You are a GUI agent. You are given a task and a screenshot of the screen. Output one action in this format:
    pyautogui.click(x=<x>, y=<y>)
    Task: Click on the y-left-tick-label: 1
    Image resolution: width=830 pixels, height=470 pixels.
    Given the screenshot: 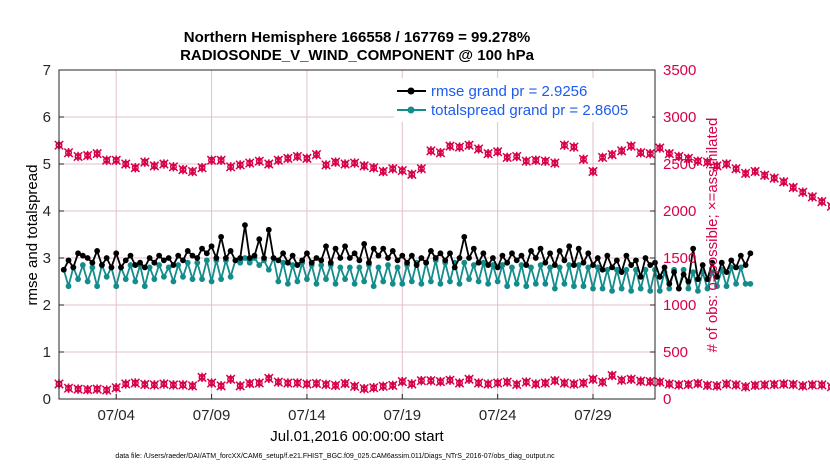 What is the action you would take?
    pyautogui.click(x=47, y=352)
    